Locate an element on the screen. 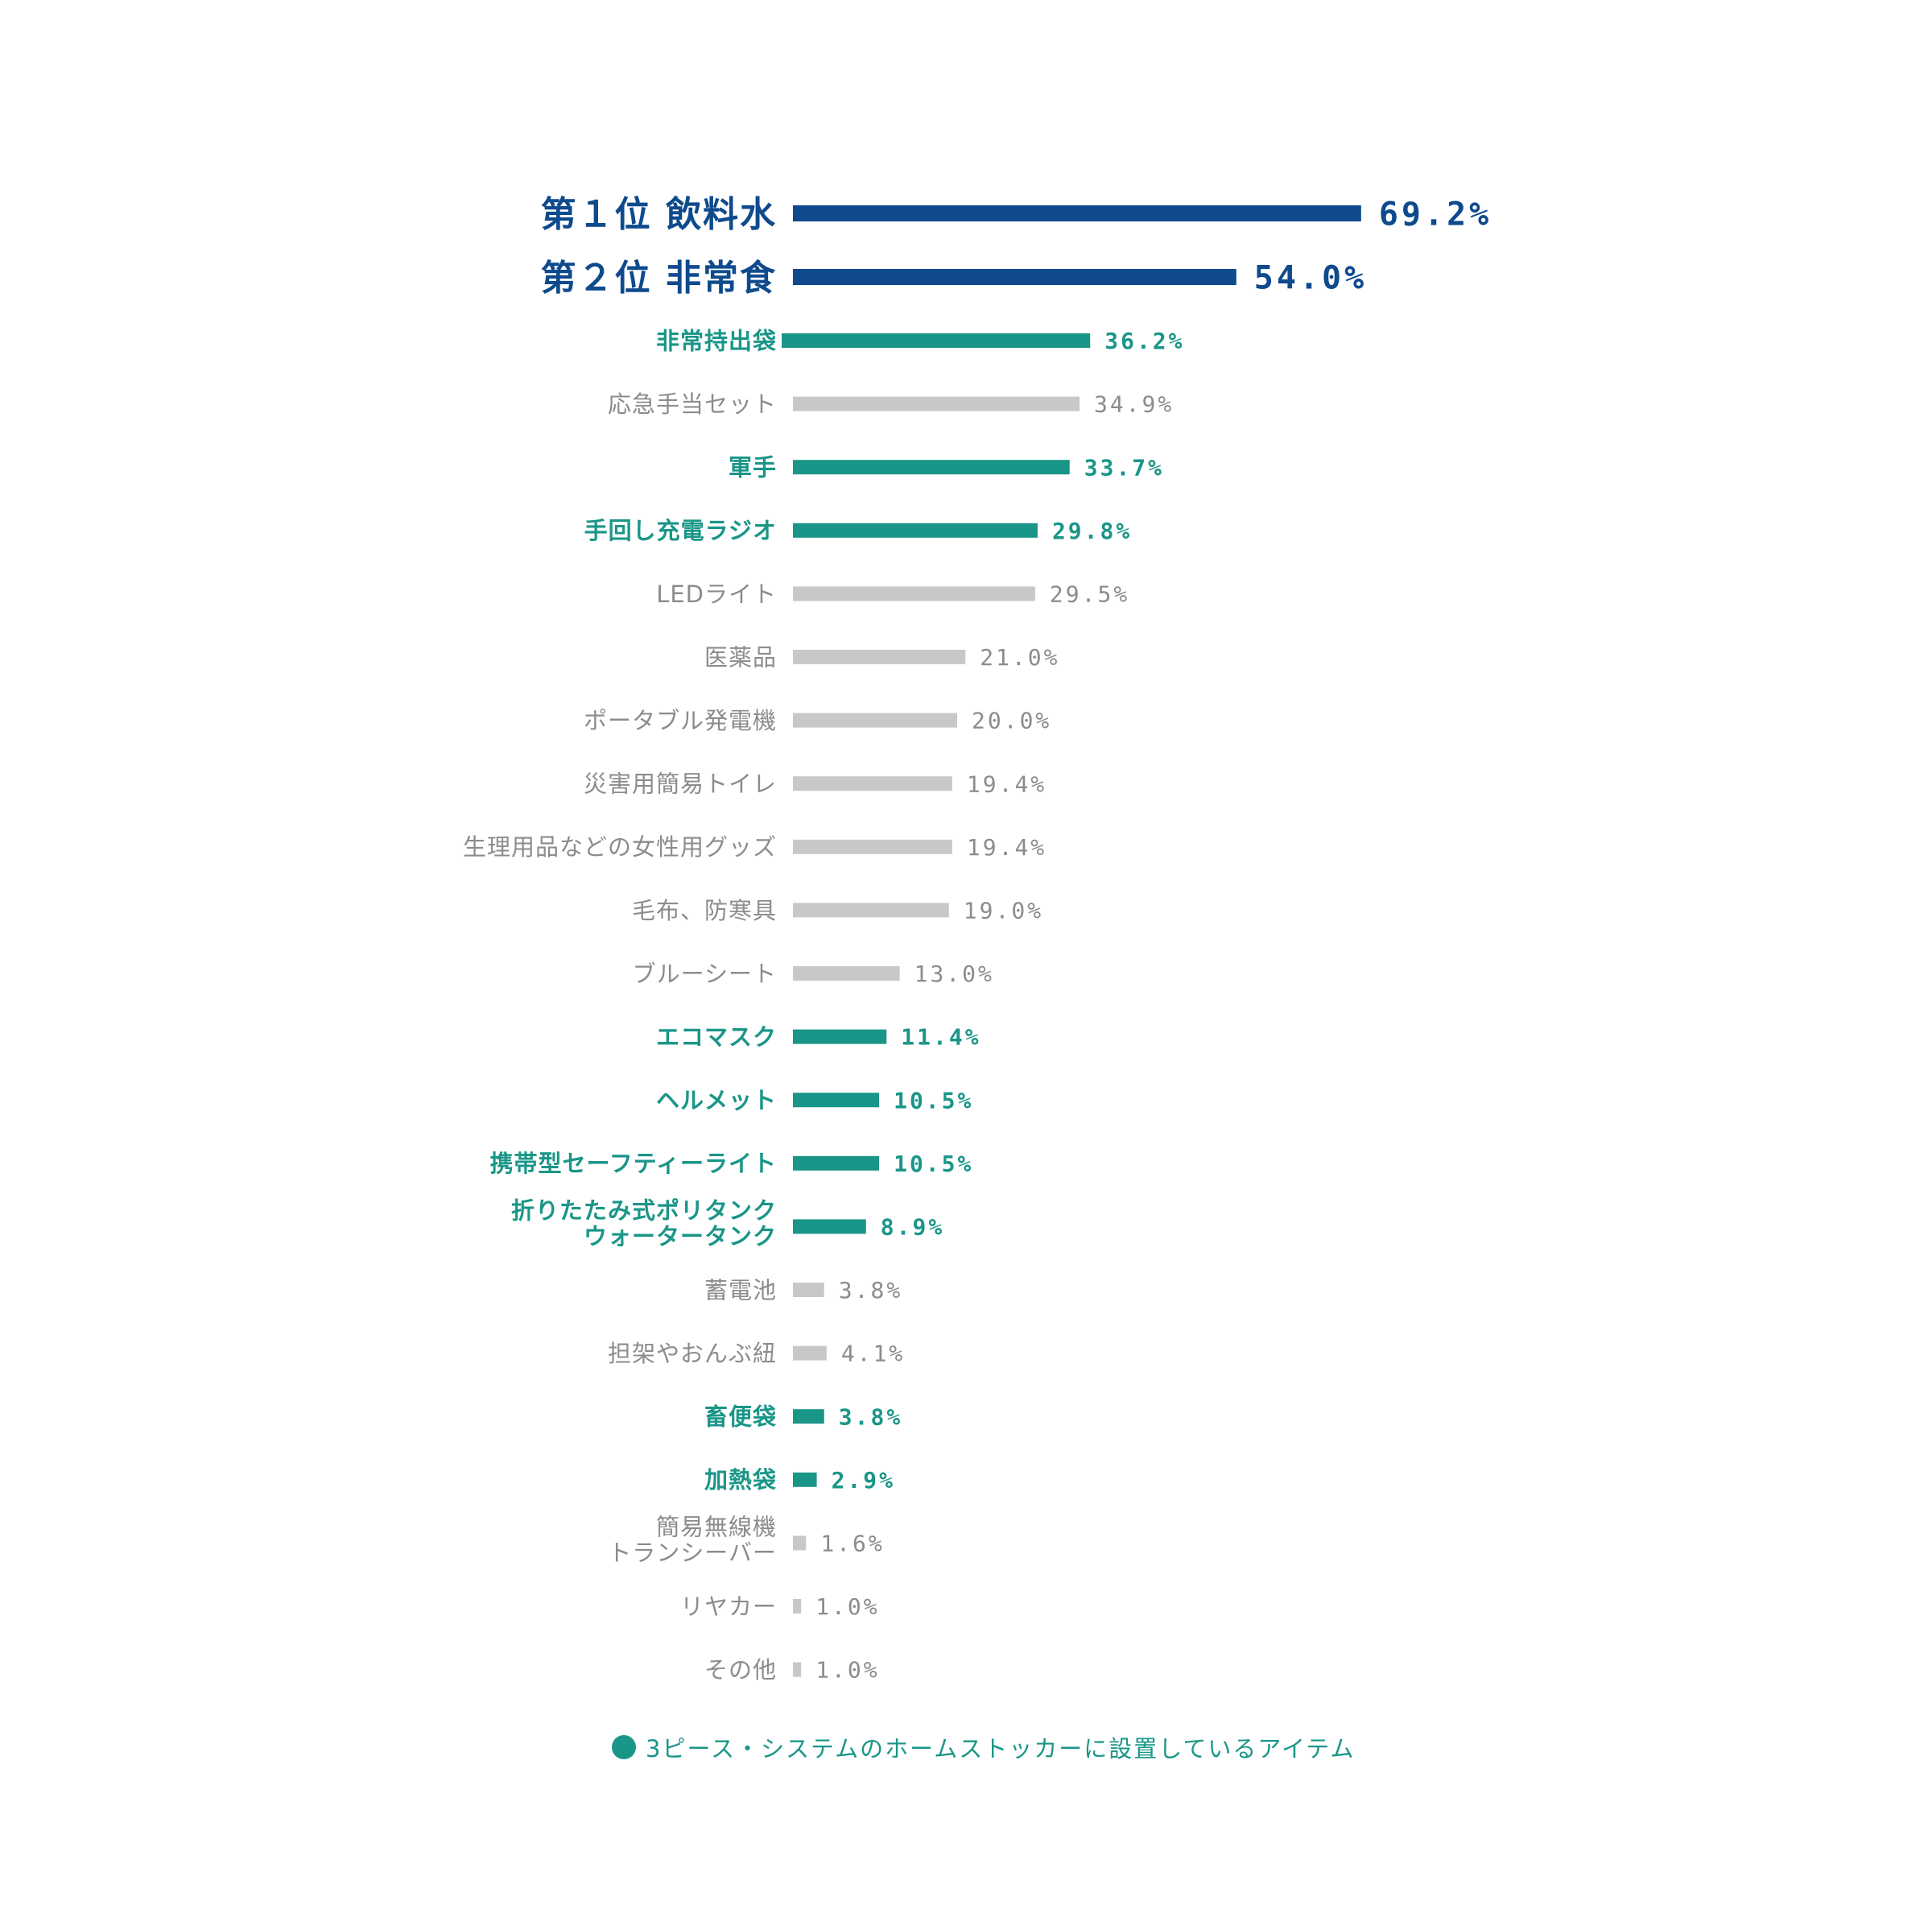  value-label-20: 3.8% is located at coordinates (870, 1416).